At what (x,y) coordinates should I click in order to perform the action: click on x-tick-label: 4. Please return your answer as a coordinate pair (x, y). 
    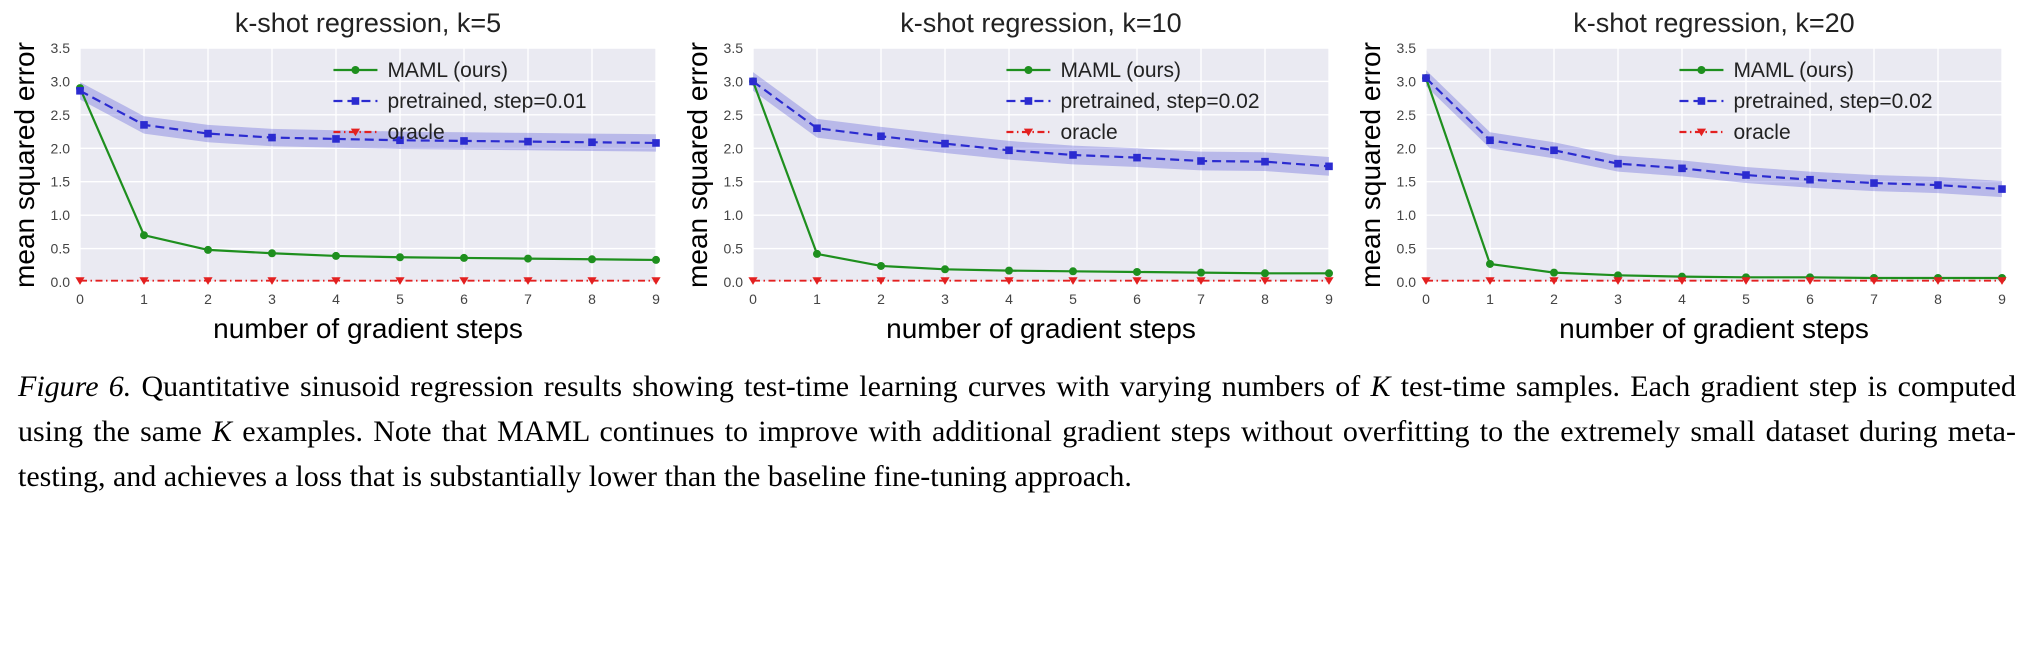
    Looking at the image, I should click on (336, 299).